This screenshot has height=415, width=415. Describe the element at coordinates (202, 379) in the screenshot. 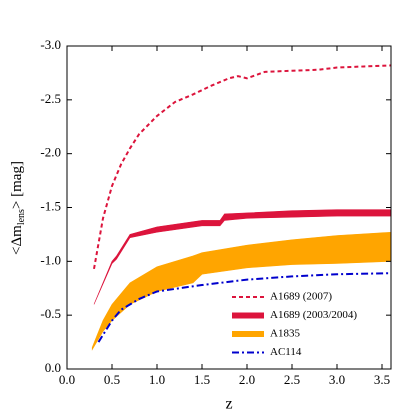

I see `x-tick-label: 1.5` at that location.